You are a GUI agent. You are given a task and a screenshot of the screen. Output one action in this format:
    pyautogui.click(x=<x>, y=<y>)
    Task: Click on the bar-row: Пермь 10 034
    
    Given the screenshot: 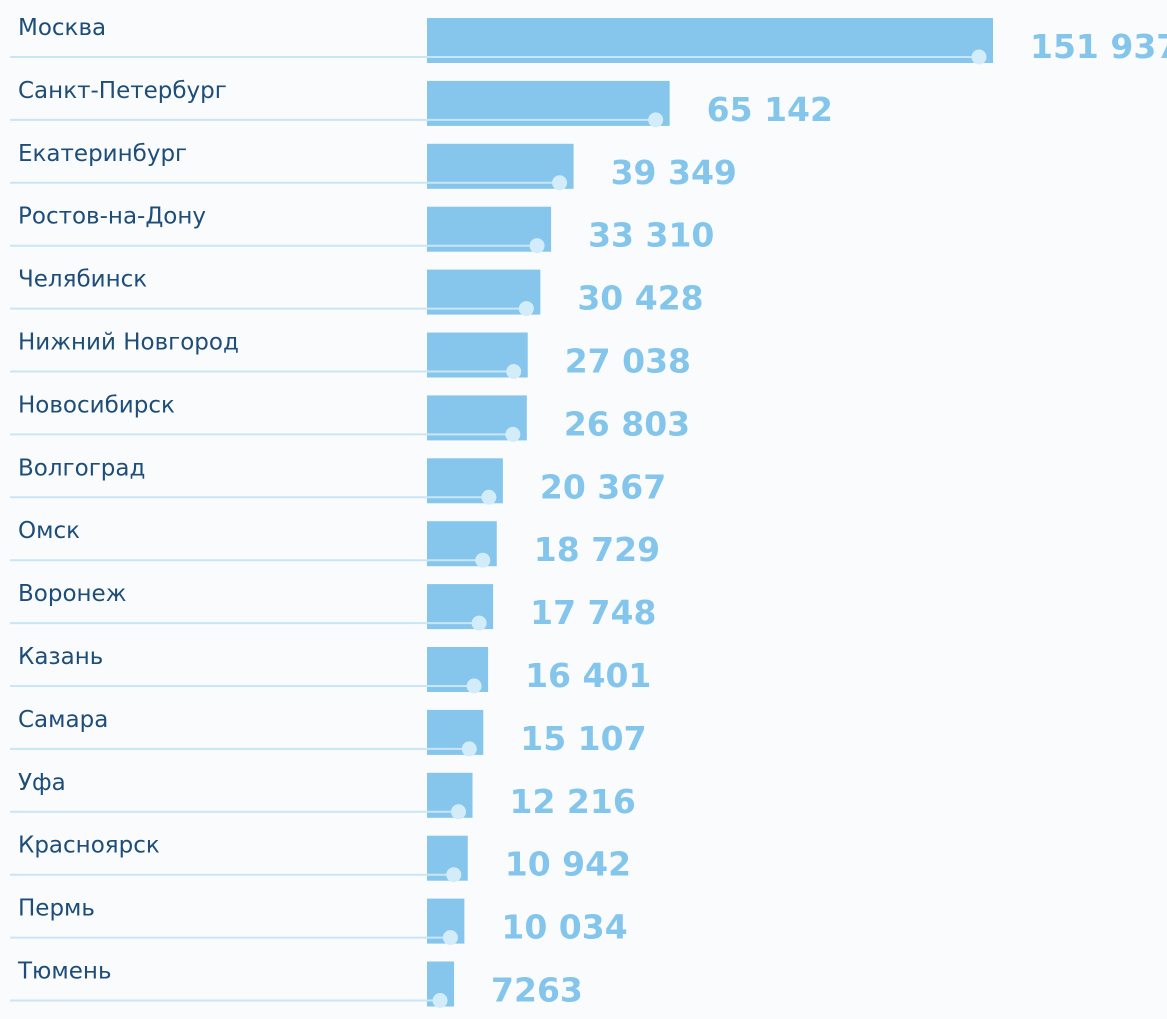 What is the action you would take?
    pyautogui.click(x=319, y=921)
    